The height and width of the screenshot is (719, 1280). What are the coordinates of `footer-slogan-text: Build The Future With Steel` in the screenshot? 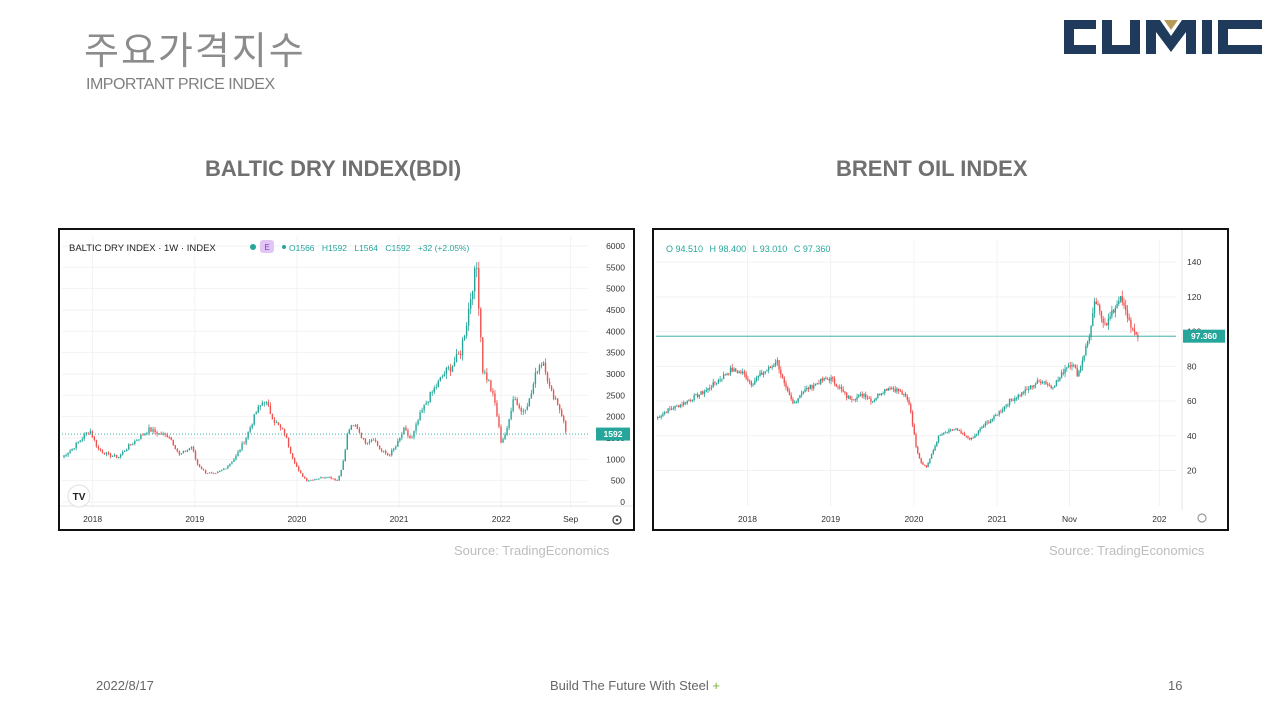 It's located at (629, 685).